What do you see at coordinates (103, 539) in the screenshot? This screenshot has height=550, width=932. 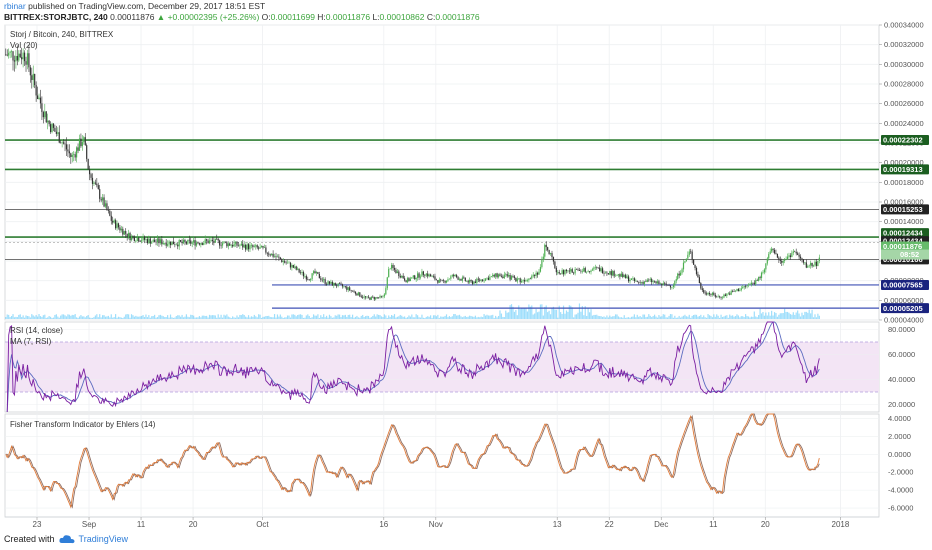 I see `tradingview-brand: TradingView` at bounding box center [103, 539].